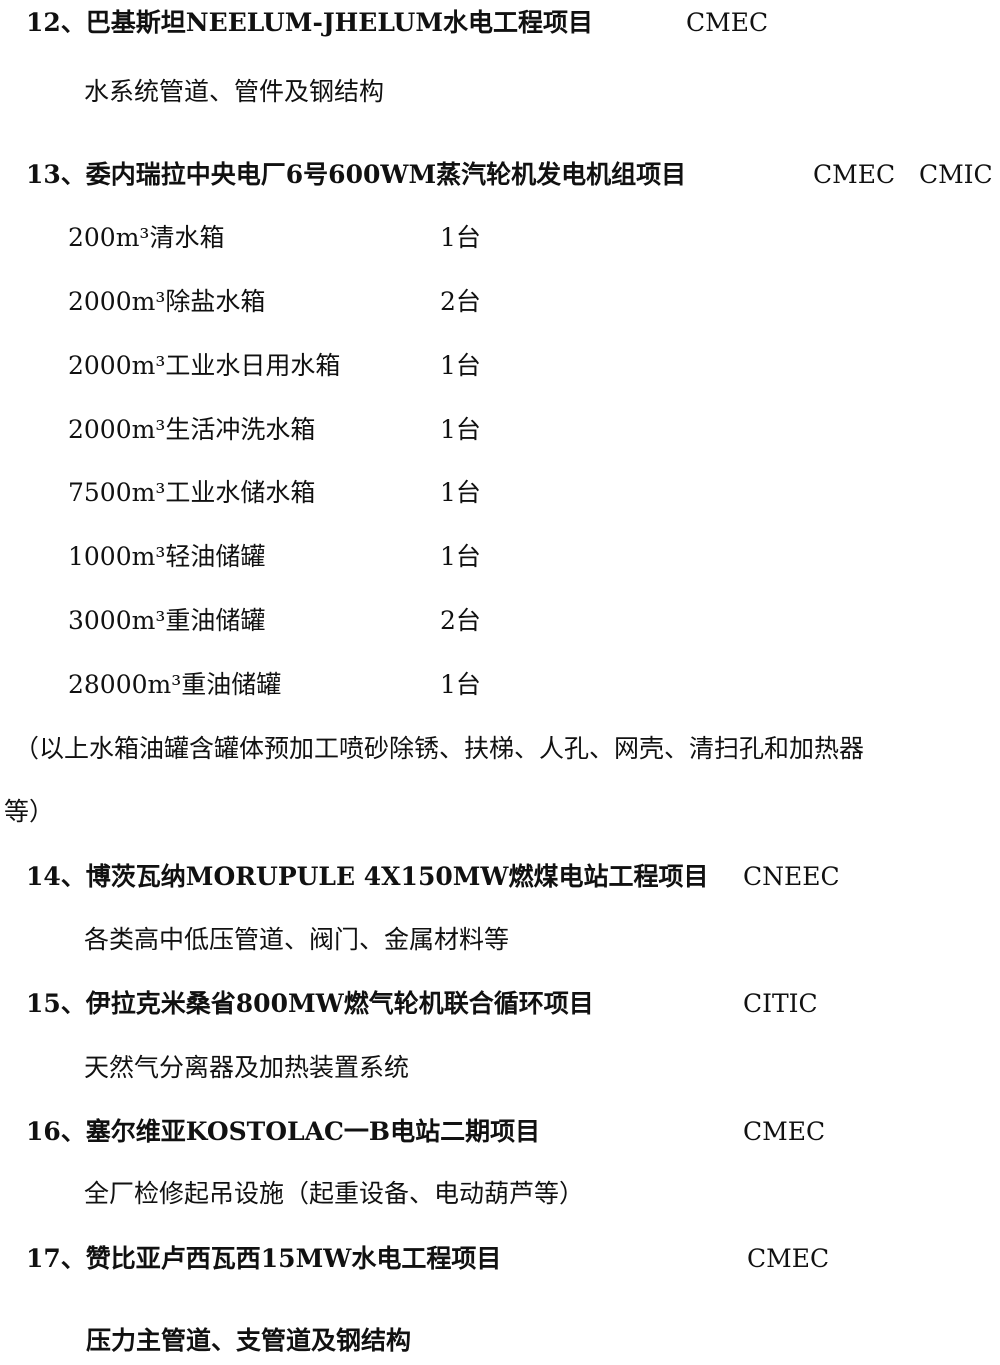  I want to click on item-name: 2000m³工业水日用水箱, so click(204, 365).